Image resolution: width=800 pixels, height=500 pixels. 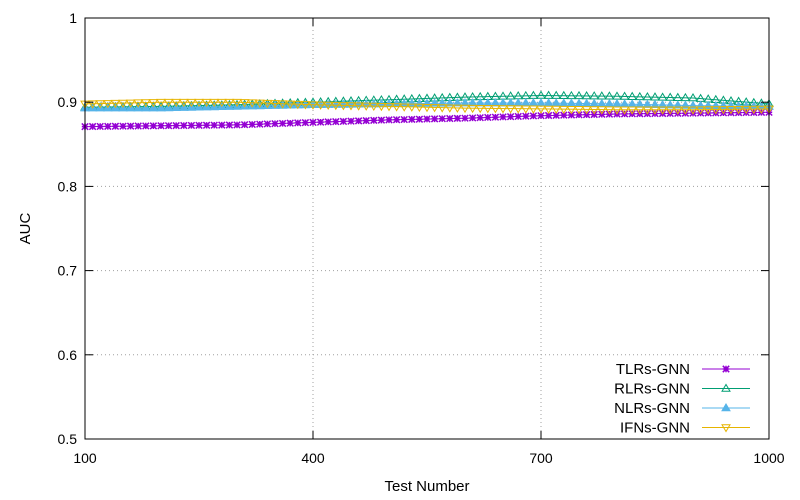 What do you see at coordinates (541, 458) in the screenshot?
I see `x-tick-label: 700` at bounding box center [541, 458].